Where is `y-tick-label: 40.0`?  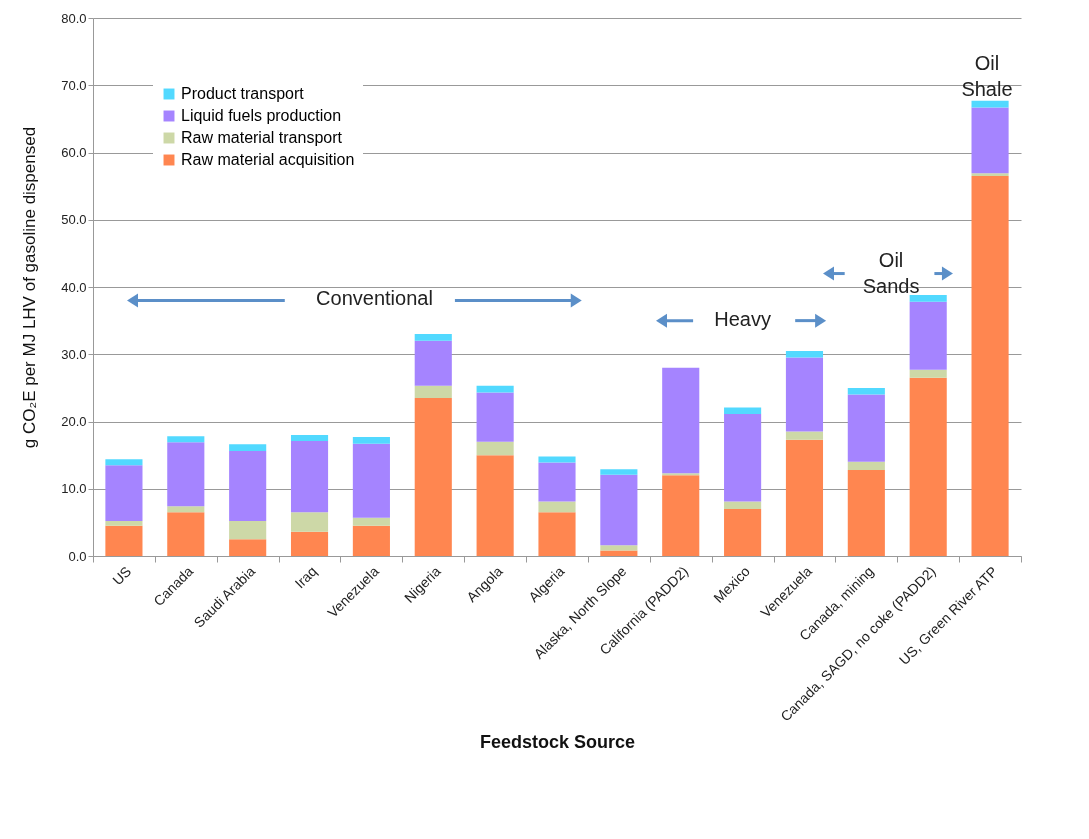 y-tick-label: 40.0 is located at coordinates (74, 287).